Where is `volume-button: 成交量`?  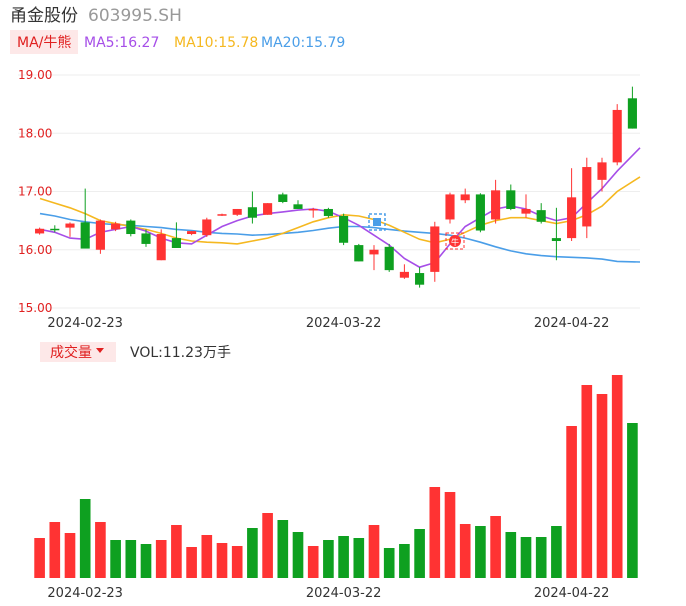 volume-button: 成交量 is located at coordinates (71, 352).